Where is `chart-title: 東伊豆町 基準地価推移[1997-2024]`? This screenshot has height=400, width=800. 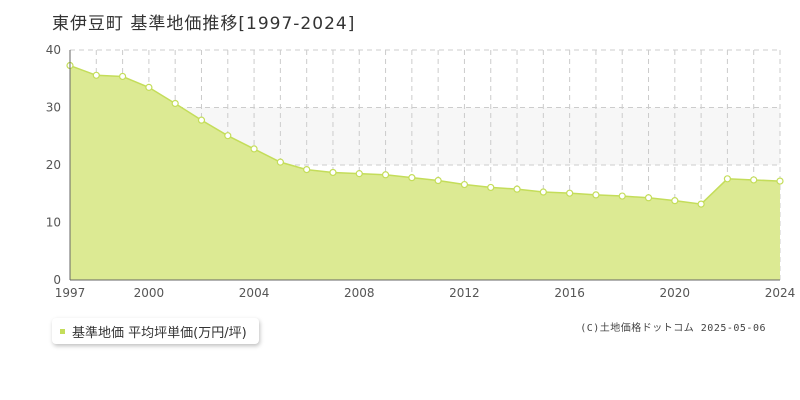
chart-title: 東伊豆町 基準地価推移[1997-2024] is located at coordinates (204, 24).